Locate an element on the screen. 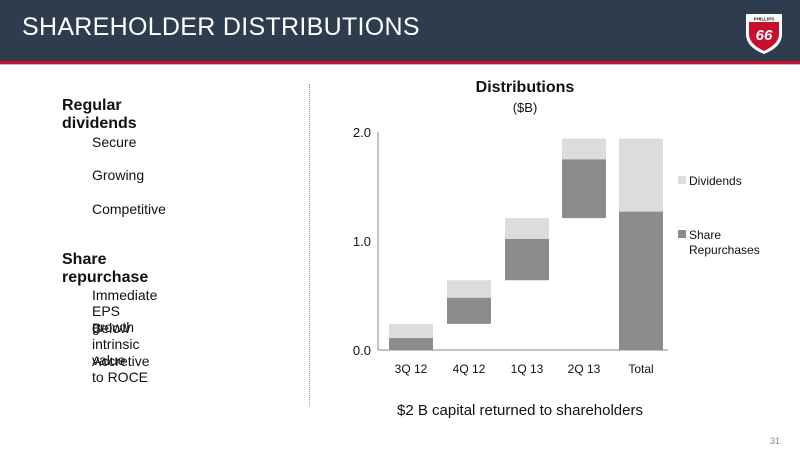  bullet-item: Below intrinsic value is located at coordinates (116, 344).